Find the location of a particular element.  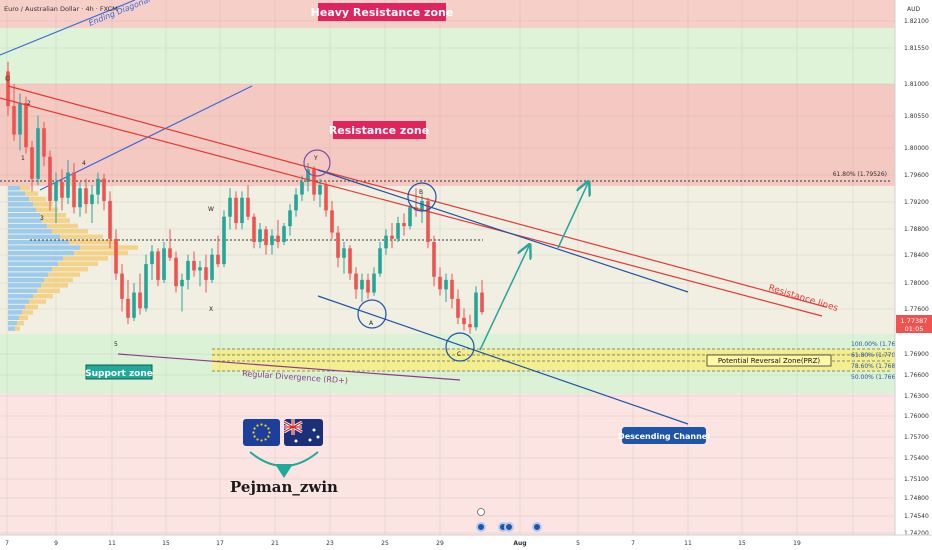

fib-label-100: 100.00% (1.76904) is located at coordinates (880, 344).